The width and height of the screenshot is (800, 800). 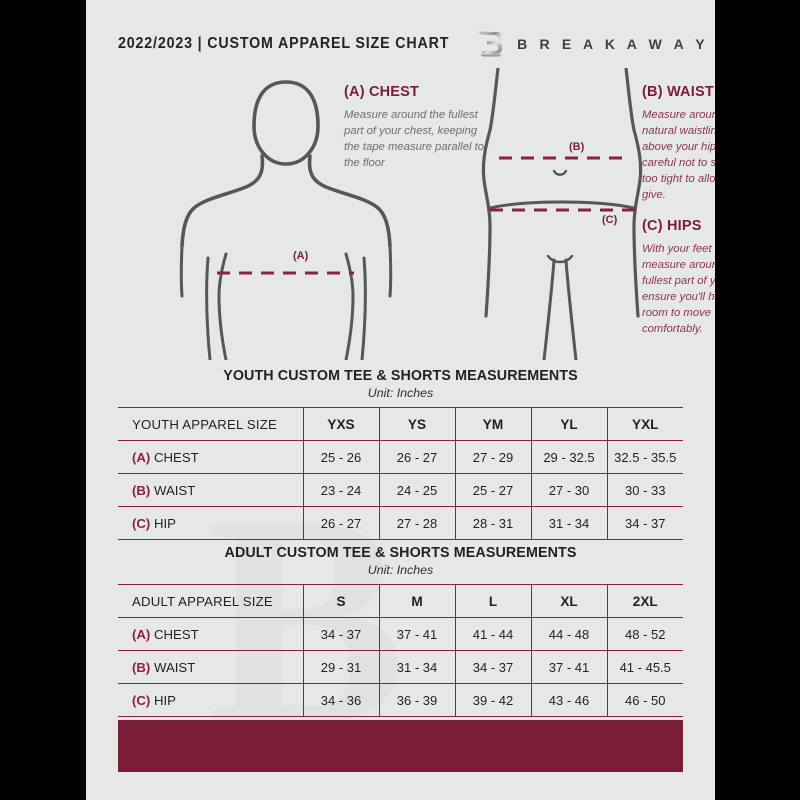 I want to click on youth-size-col-0: YXS, so click(x=340, y=424).